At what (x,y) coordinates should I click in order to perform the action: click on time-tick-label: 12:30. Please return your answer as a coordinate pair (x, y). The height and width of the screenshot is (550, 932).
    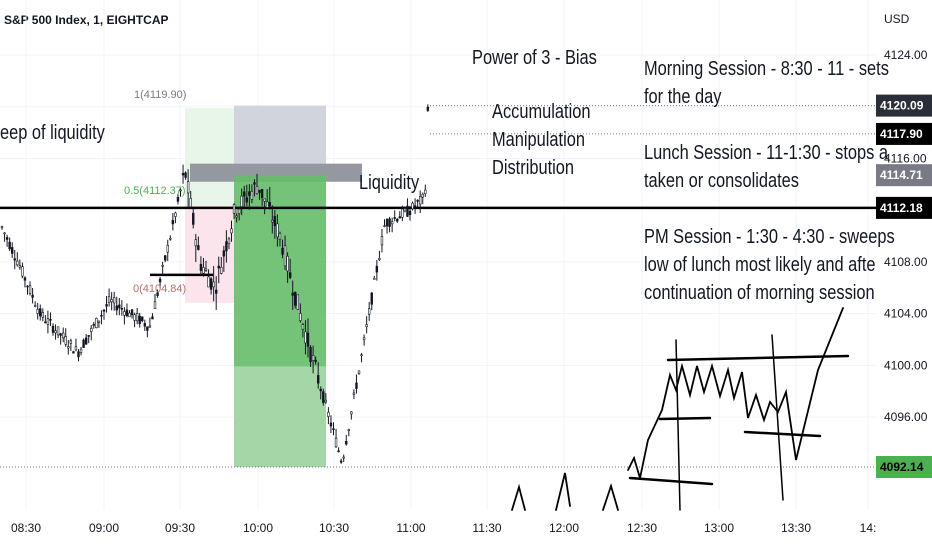
    Looking at the image, I should click on (642, 528).